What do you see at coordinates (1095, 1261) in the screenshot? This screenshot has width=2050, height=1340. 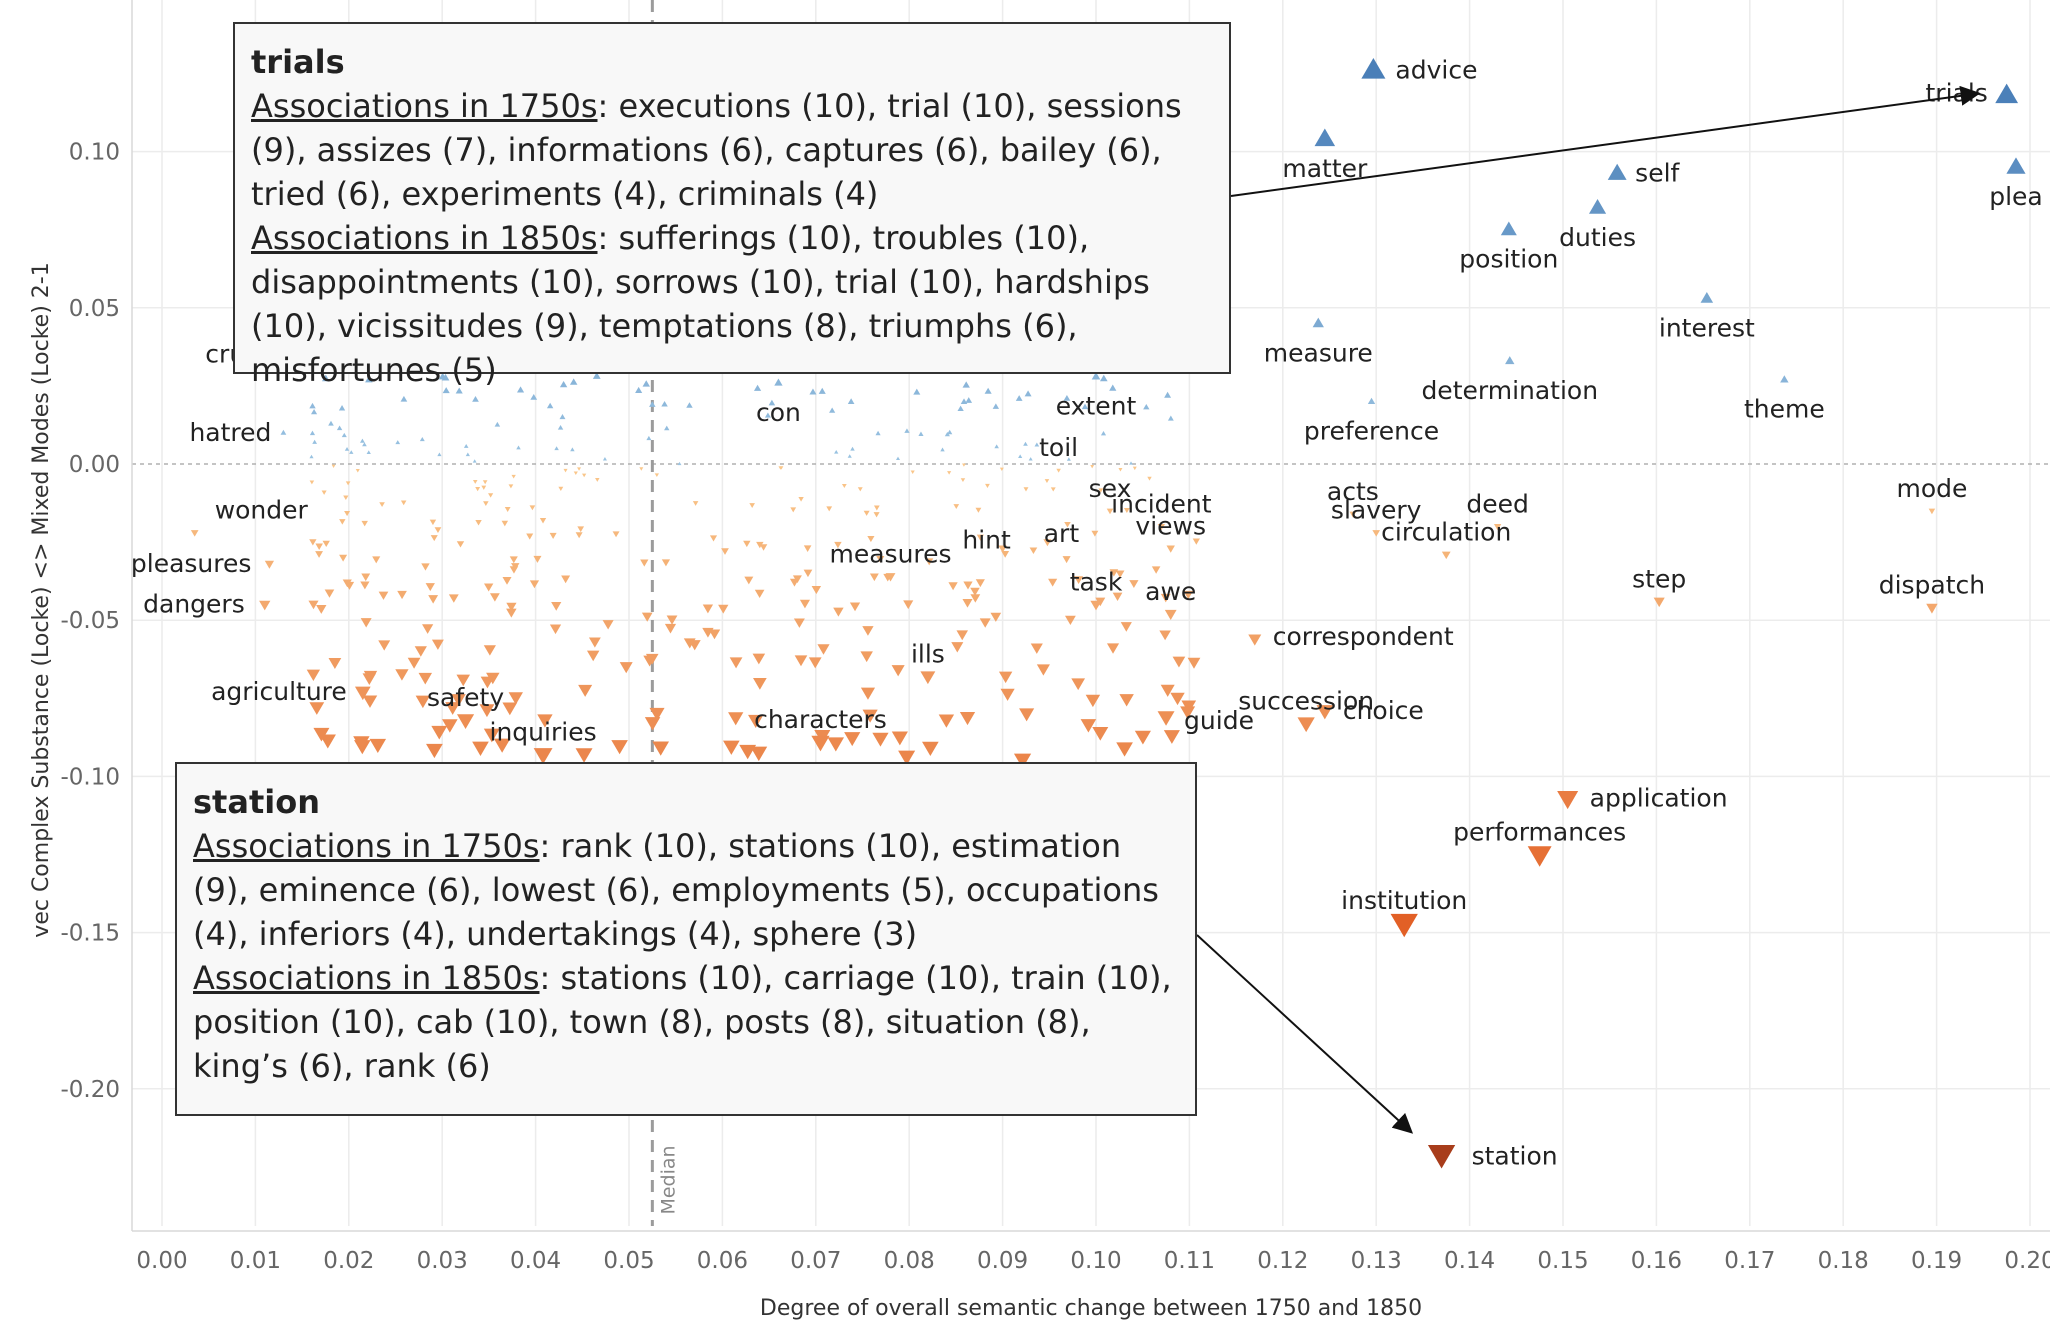 I see `x-tick-label: 0.10` at bounding box center [1095, 1261].